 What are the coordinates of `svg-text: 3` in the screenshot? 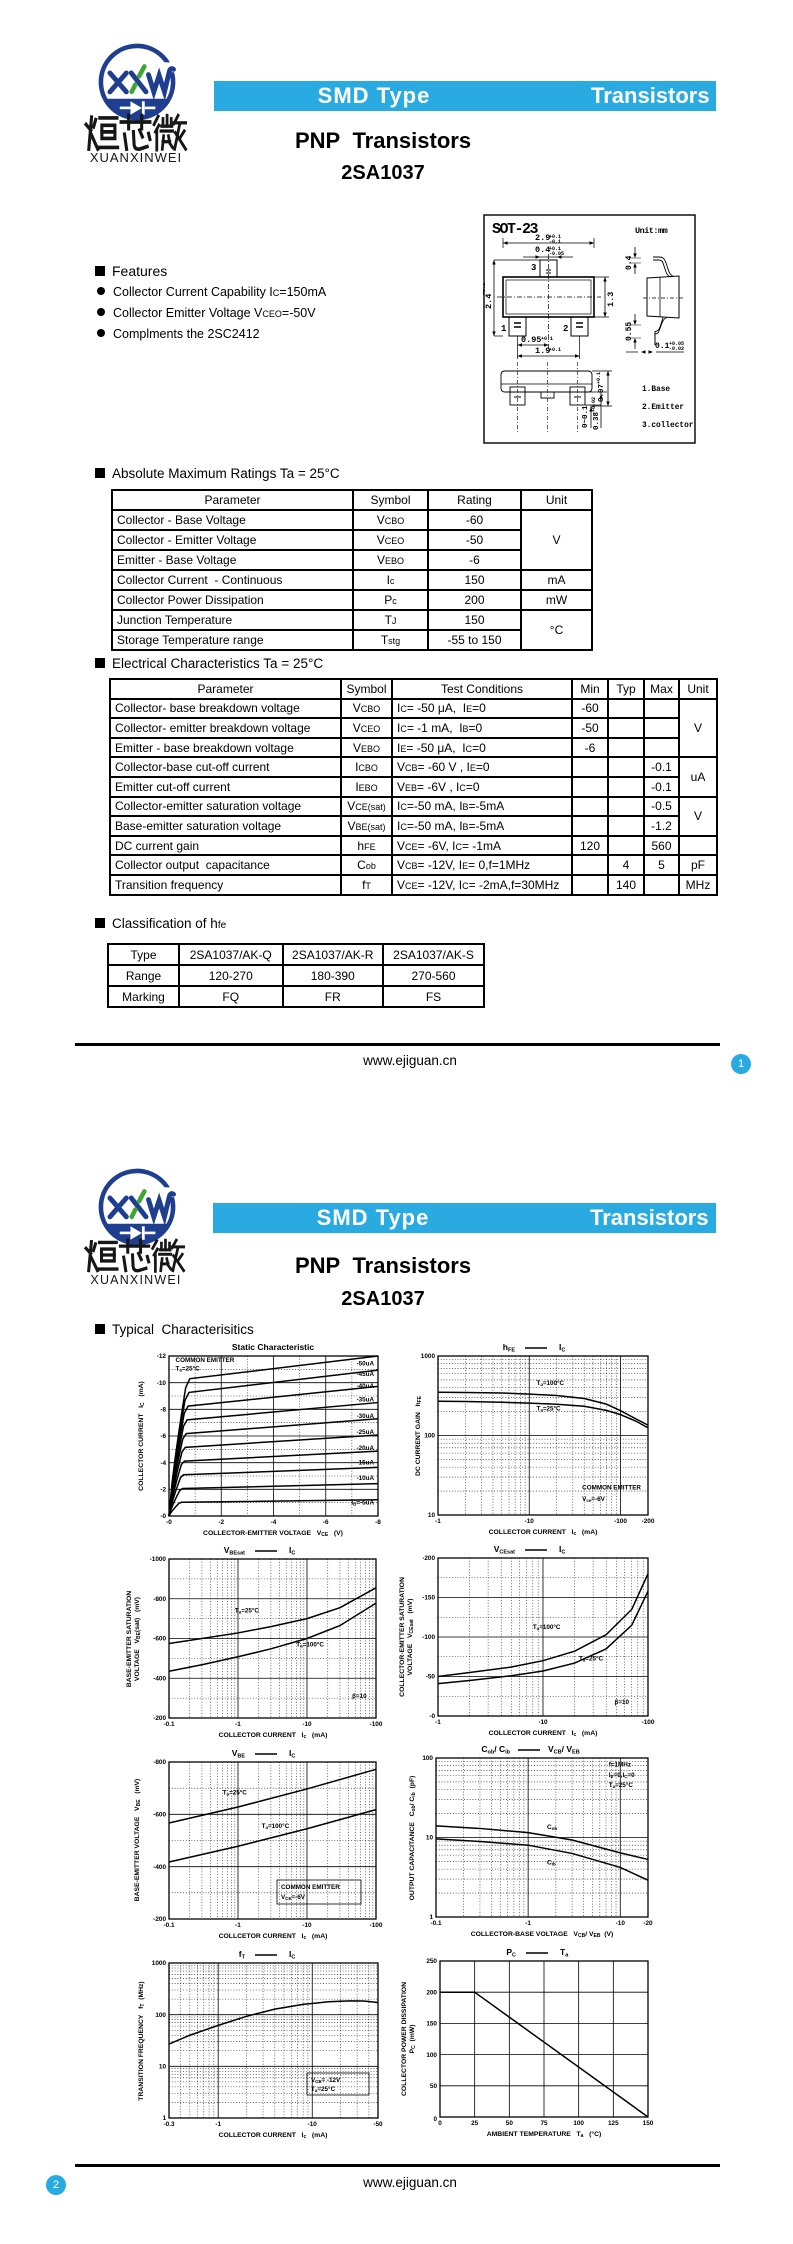 It's located at (533, 268).